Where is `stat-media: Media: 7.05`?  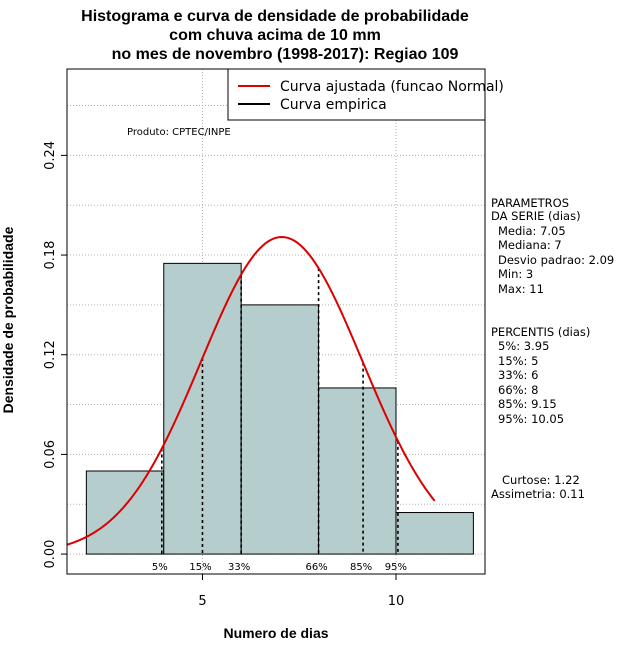
stat-media: Media: 7.05 is located at coordinates (532, 231).